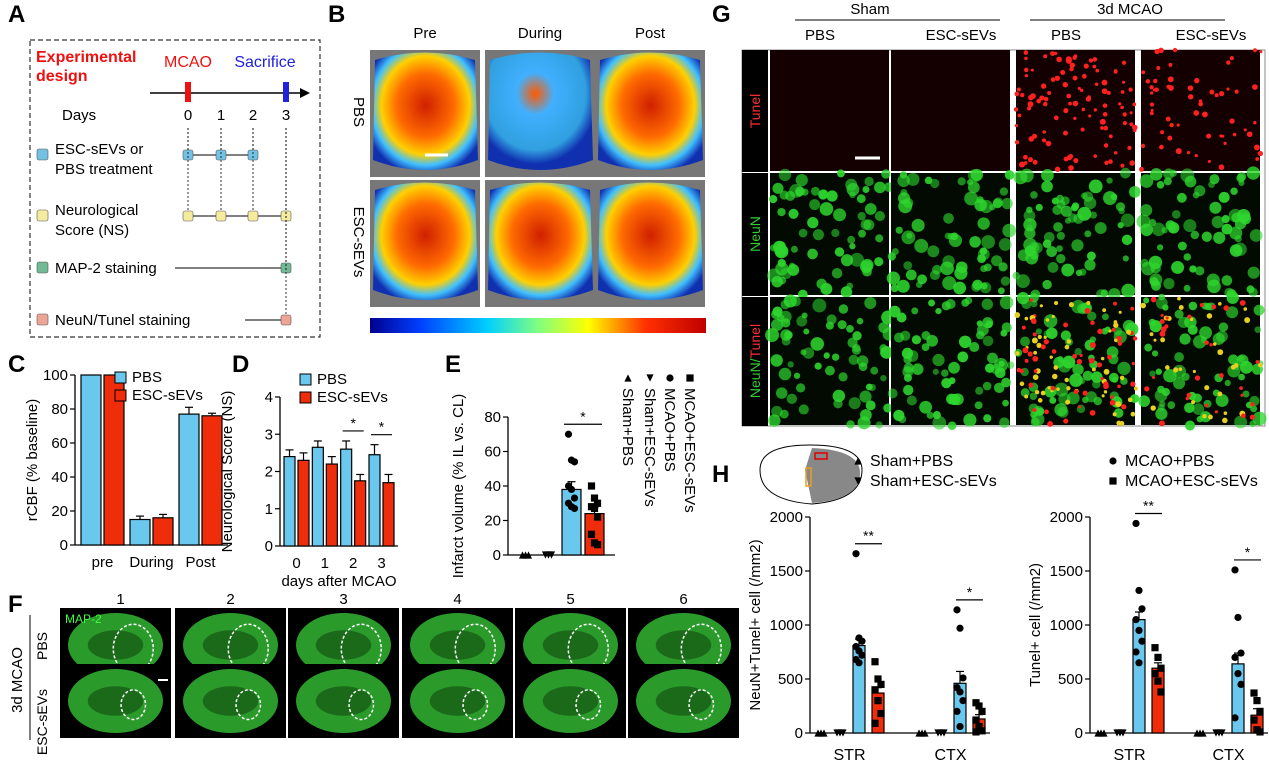 The width and height of the screenshot is (1269, 760). Describe the element at coordinates (16, 364) in the screenshot. I see `panel-letter-C: C` at that location.